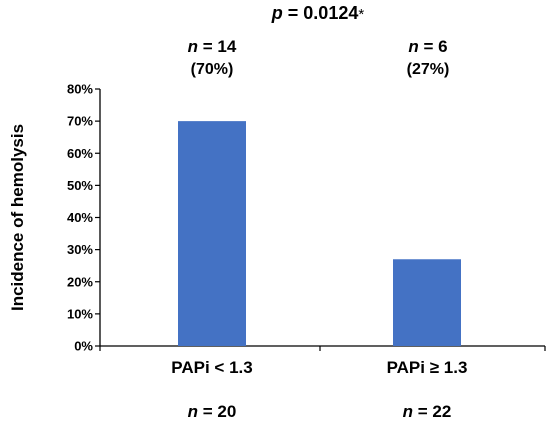 The height and width of the screenshot is (430, 550). I want to click on y-tick-label: 20%, so click(80, 281).